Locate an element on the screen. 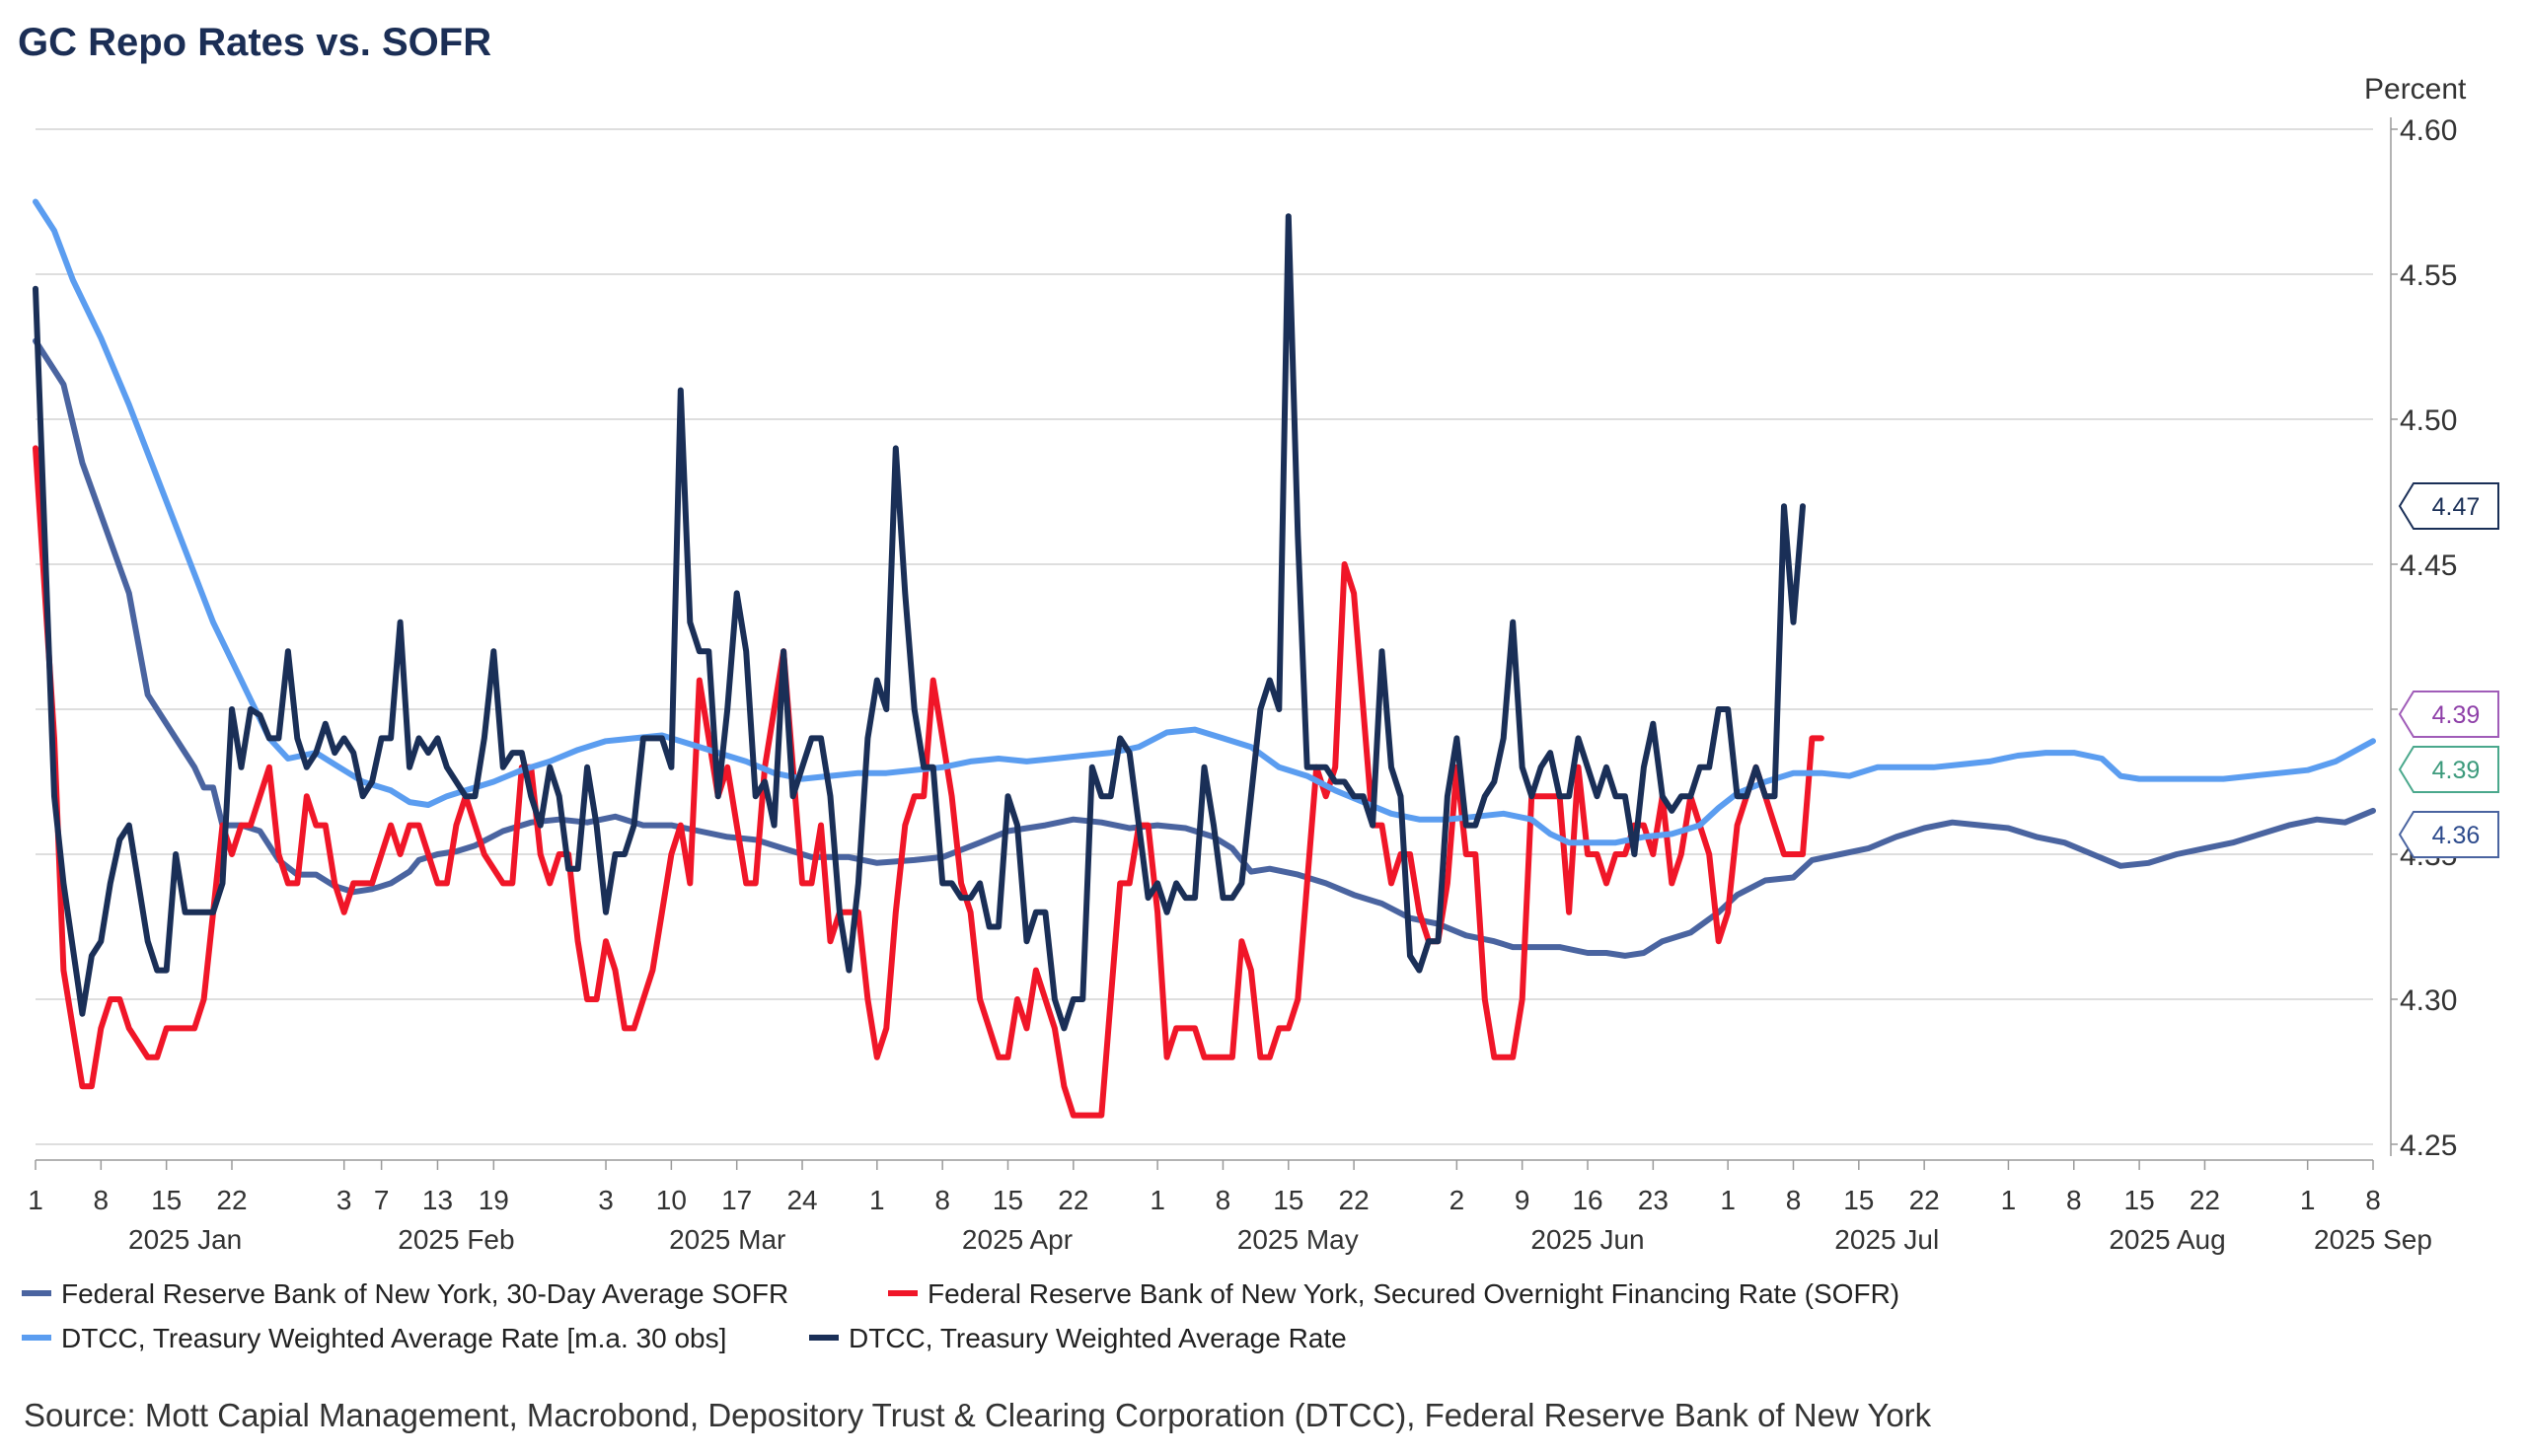 The width and height of the screenshot is (2526, 1456). legend-label: DTCC, Treasury Weighted Average Rate is located at coordinates (1098, 1338).